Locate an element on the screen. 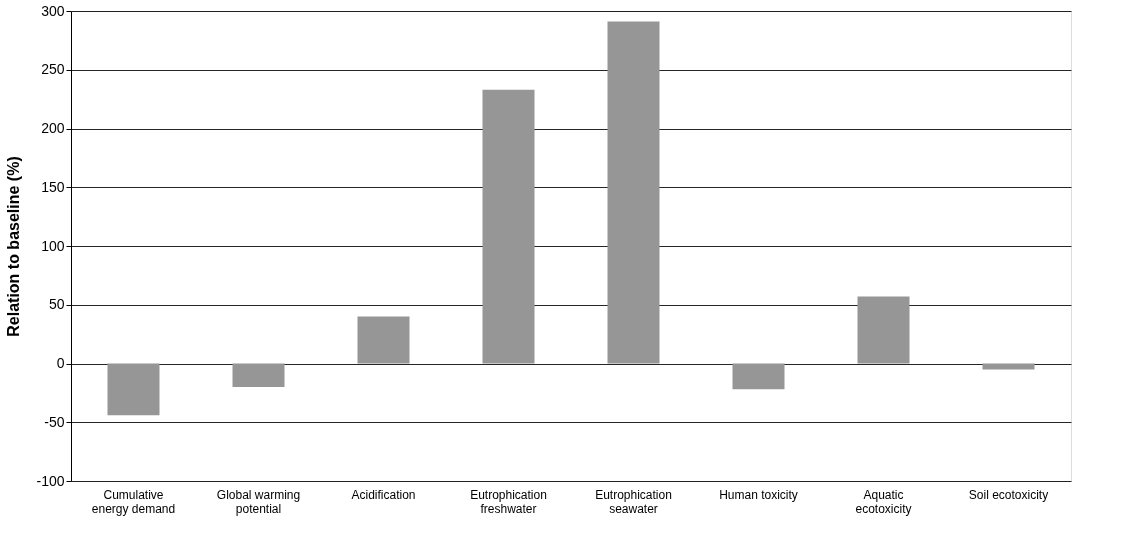 The image size is (1136, 534). x-tick-label: Cumulative energy demand is located at coordinates (133, 501).